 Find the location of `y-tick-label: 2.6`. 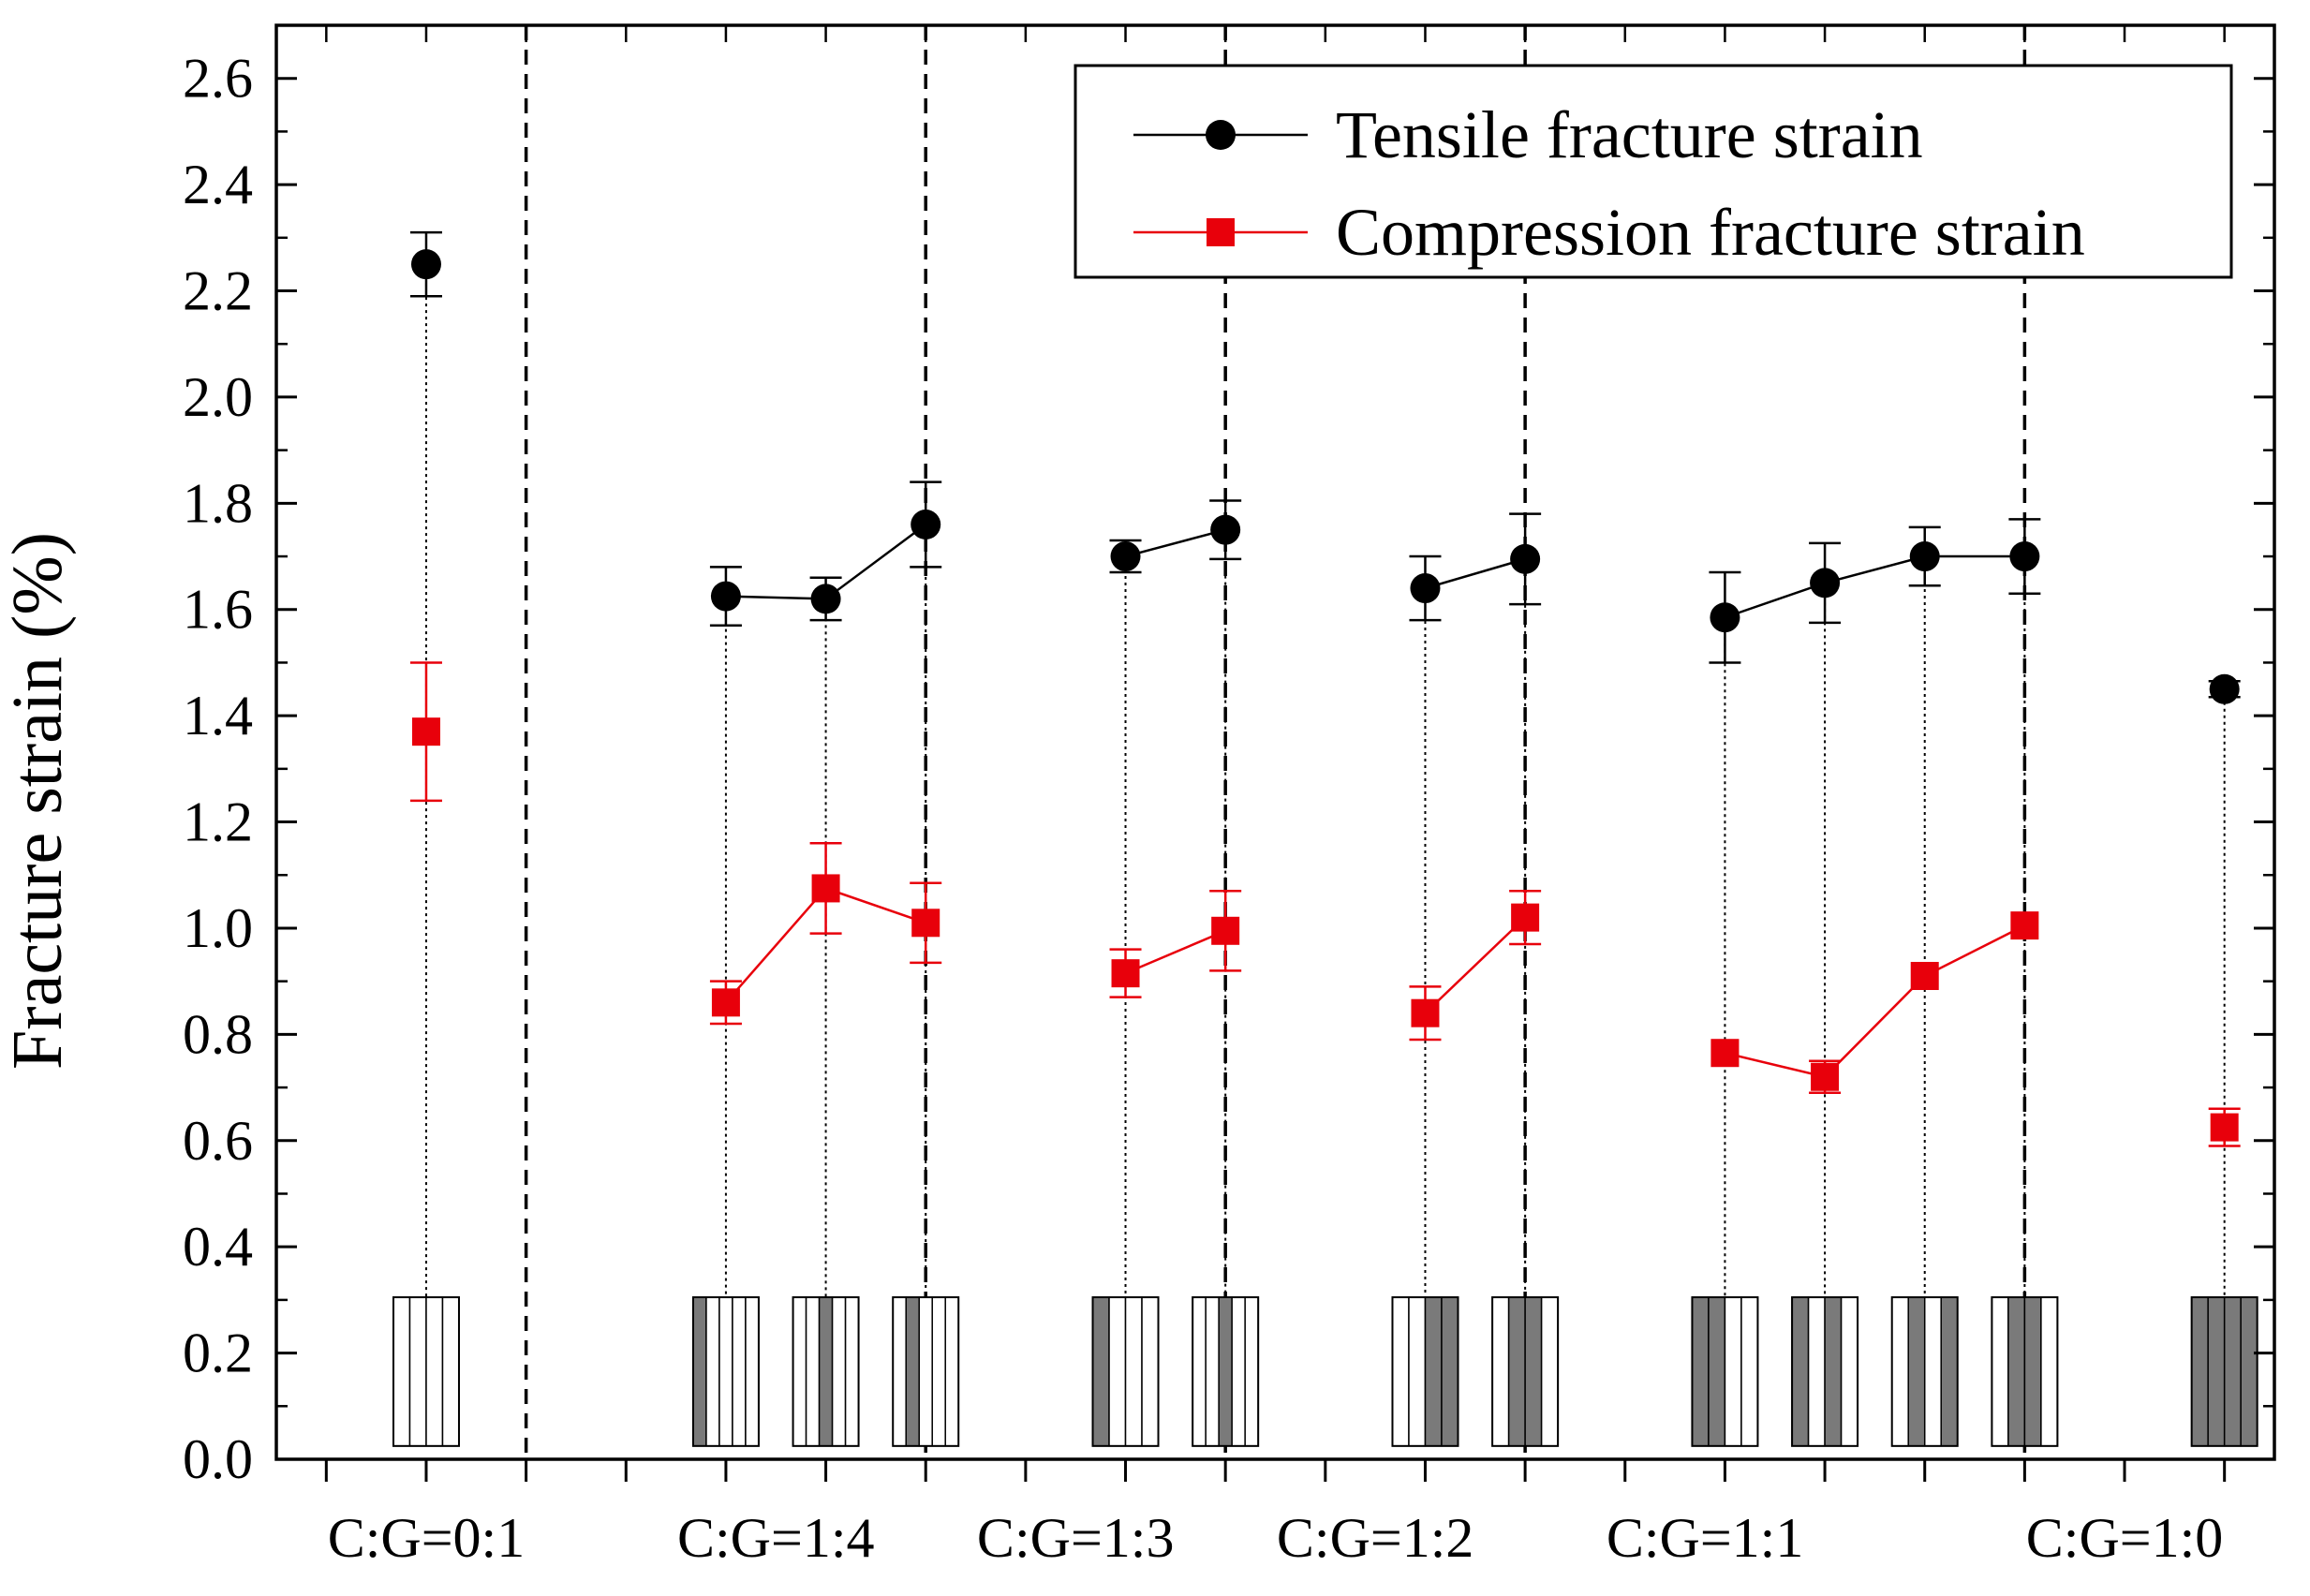

y-tick-label: 2.6 is located at coordinates (218, 79).